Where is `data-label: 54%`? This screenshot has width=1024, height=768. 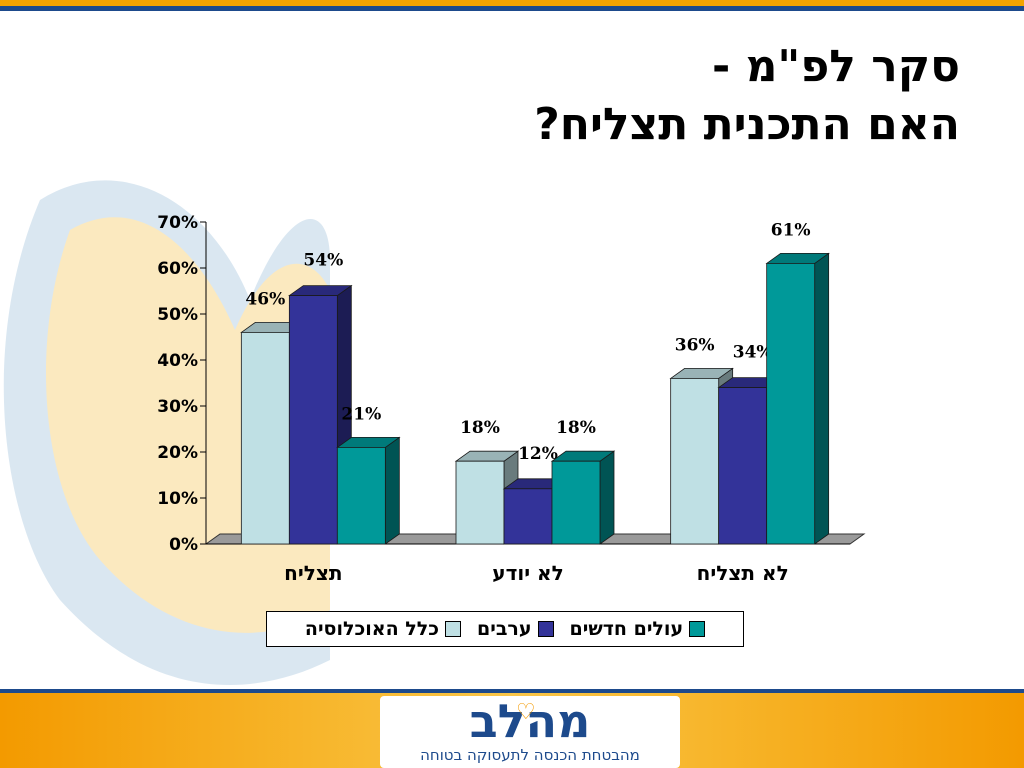
data-label: 54% is located at coordinates (323, 261).